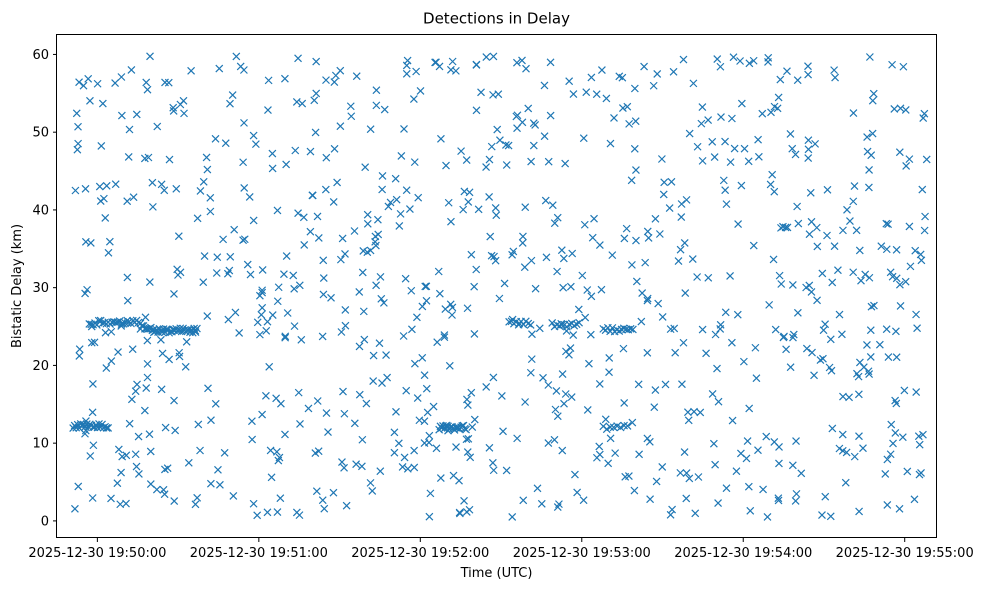  I want to click on y-axis-title: Bistatic Delay (km), so click(17, 286).